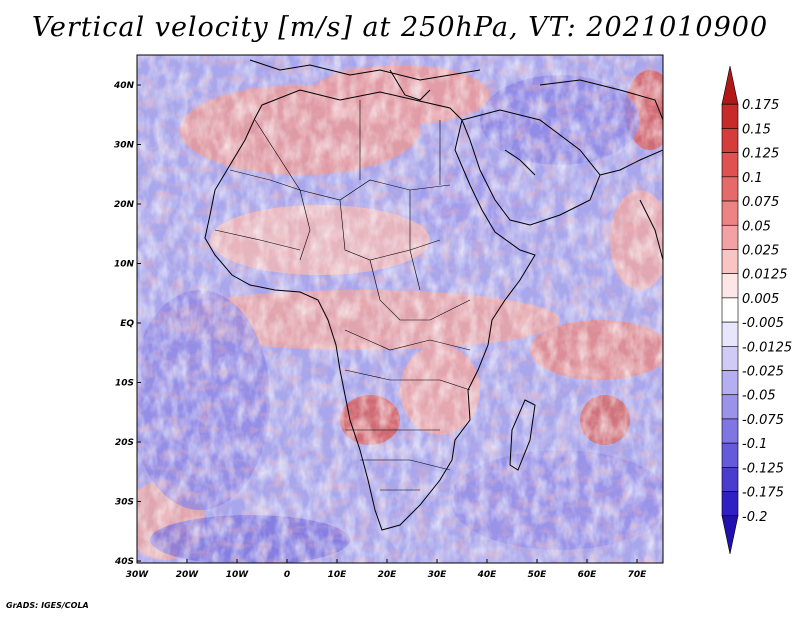  Describe the element at coordinates (124, 265) in the screenshot. I see `lat-tick-label: 10N` at that location.